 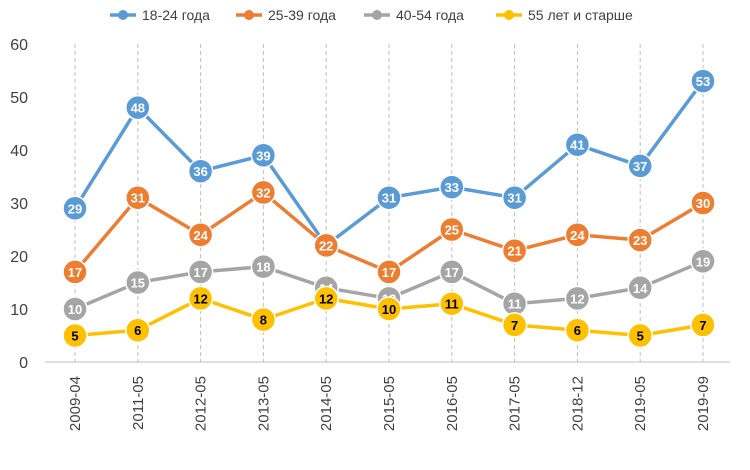 I want to click on y-tick-label: 50, so click(x=19, y=98).